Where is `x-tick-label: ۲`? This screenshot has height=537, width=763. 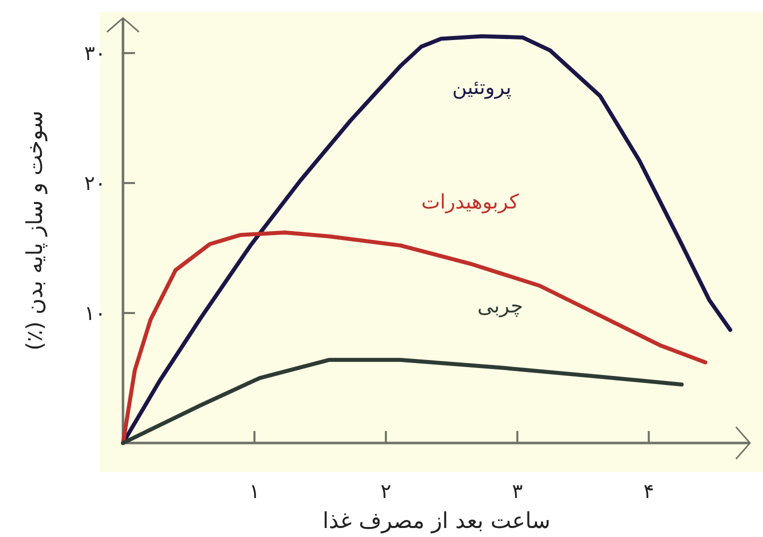 x-tick-label: ۲ is located at coordinates (386, 491).